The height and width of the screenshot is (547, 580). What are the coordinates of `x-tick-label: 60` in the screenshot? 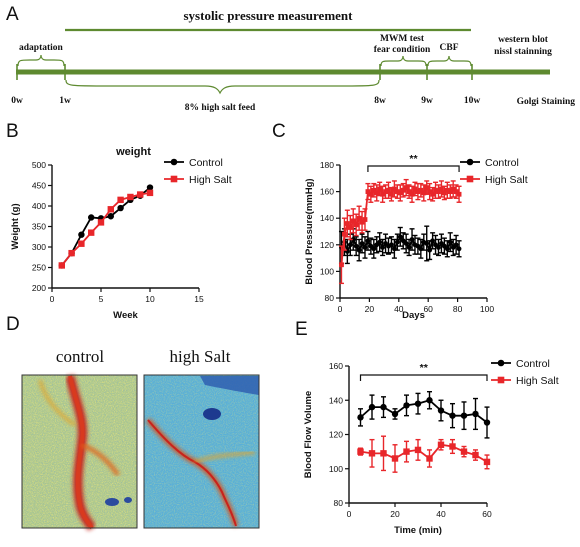 It's located at (487, 514).